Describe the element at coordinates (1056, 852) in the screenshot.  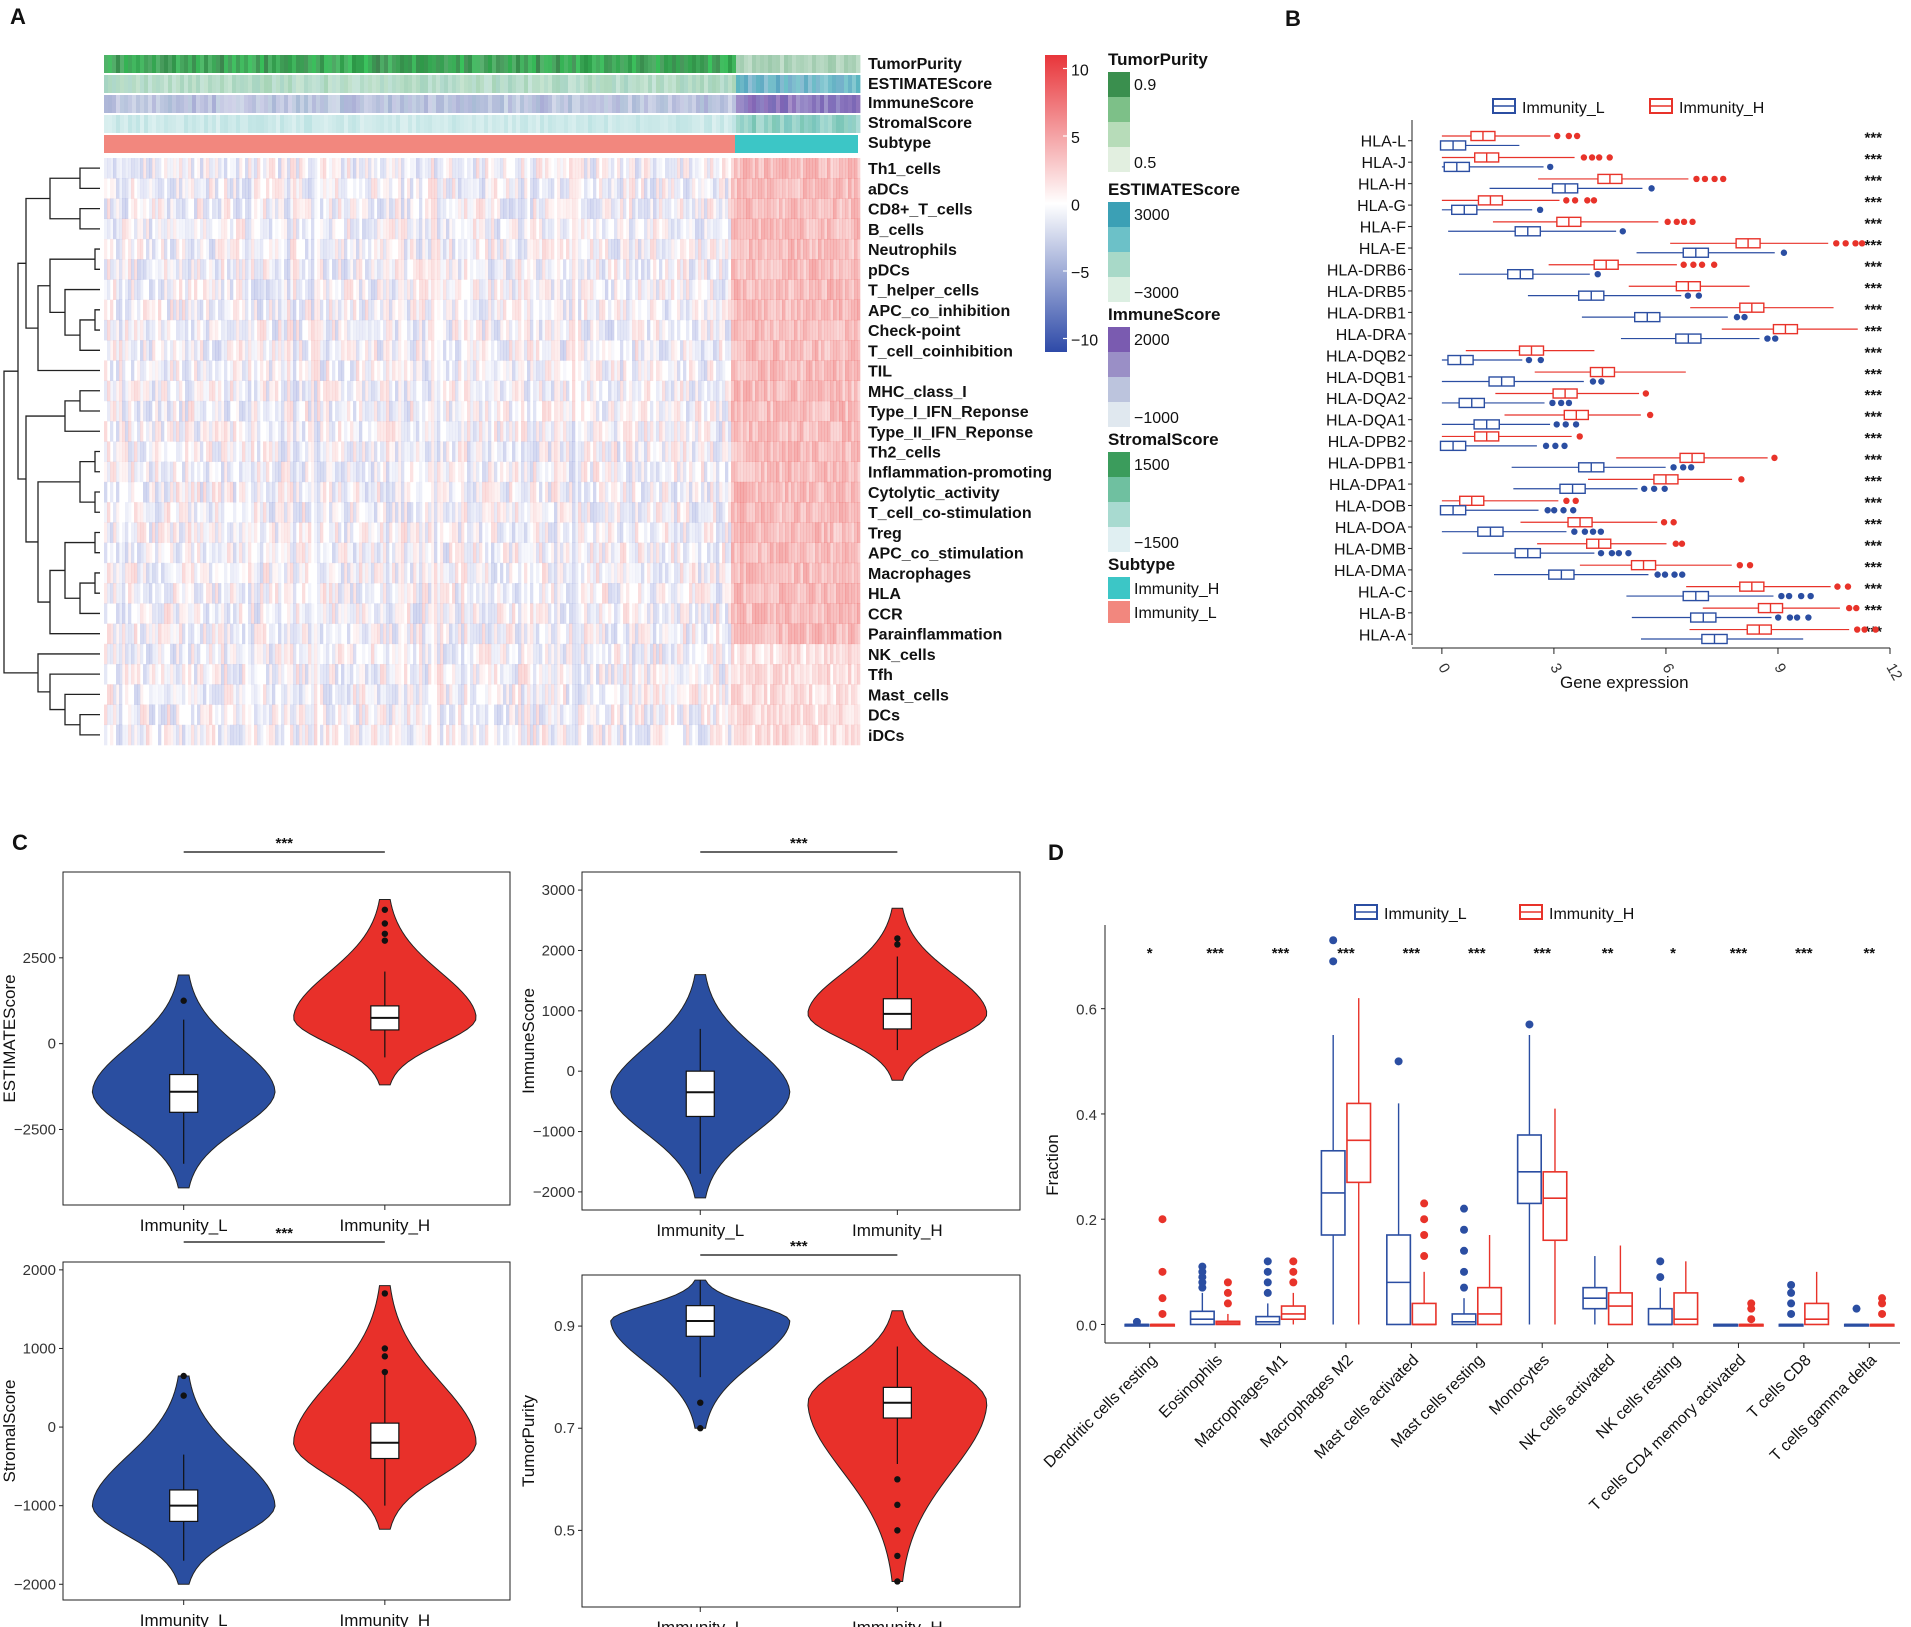
I see `panel-label-d: D` at that location.